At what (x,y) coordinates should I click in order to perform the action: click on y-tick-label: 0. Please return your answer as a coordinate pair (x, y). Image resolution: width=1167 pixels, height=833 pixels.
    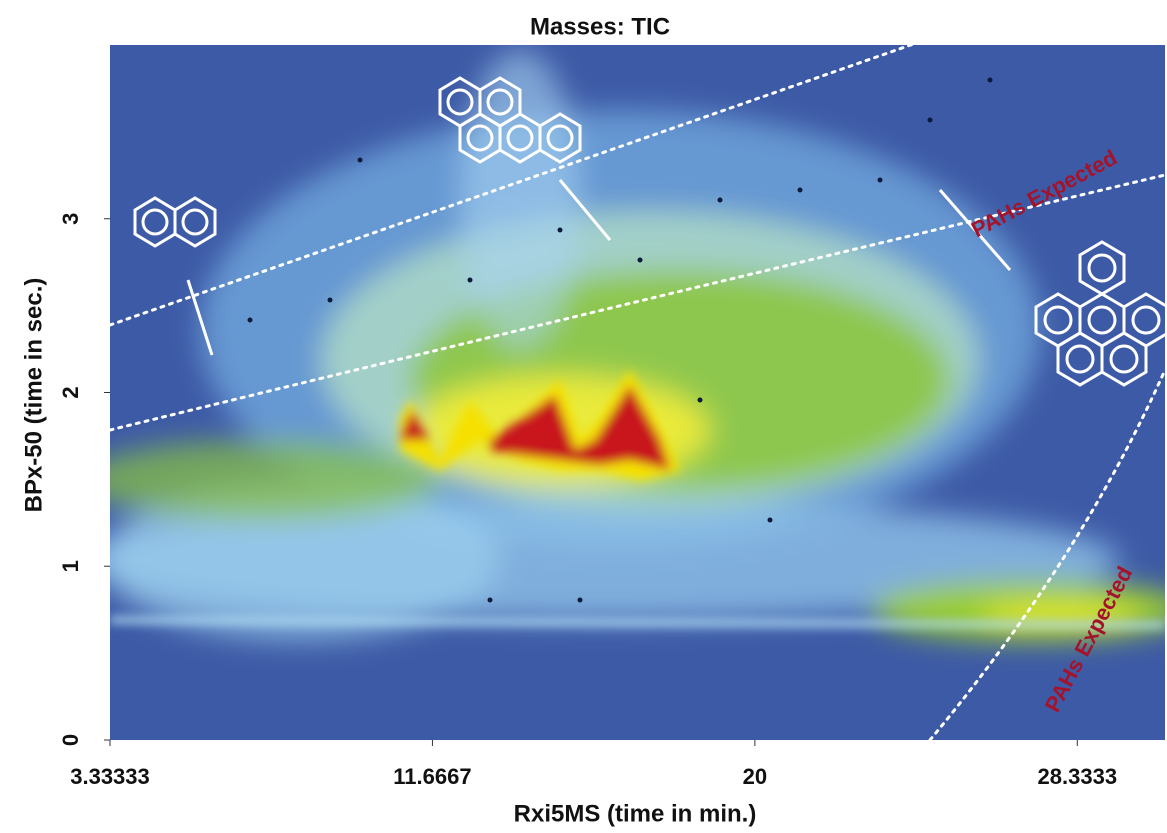
    Looking at the image, I should click on (70, 740).